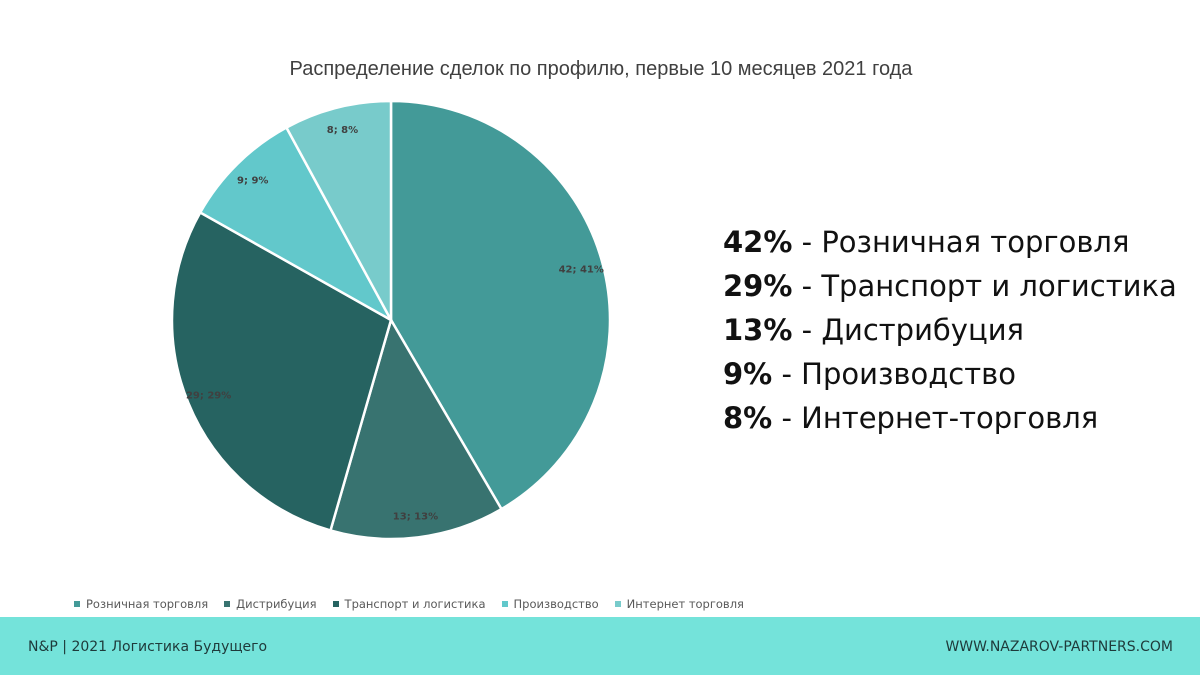 This screenshot has height=675, width=1200. I want to click on legend-label: Розничная торговля, so click(147, 604).